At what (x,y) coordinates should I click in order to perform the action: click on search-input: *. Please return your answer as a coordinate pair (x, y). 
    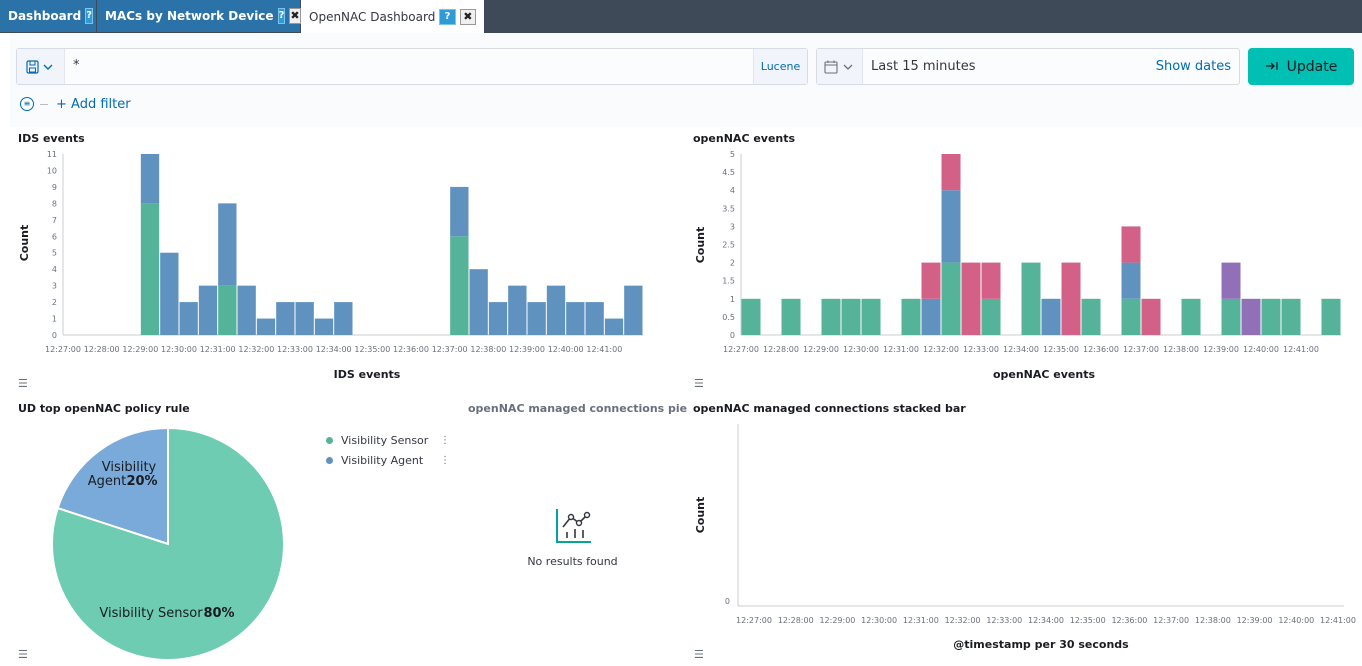
    Looking at the image, I should click on (76, 65).